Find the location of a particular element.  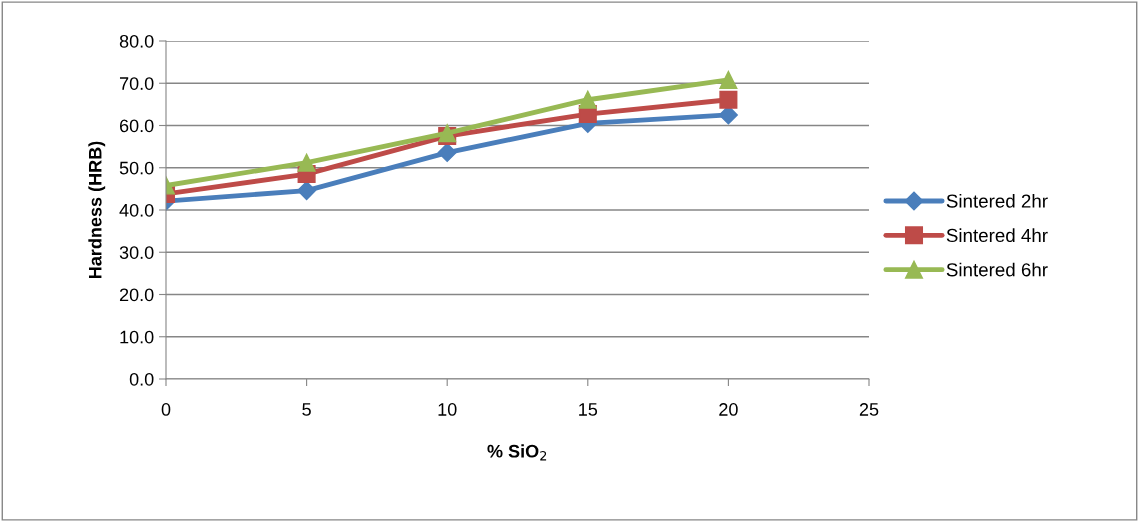

legend-label: Sintered 6hr is located at coordinates (997, 269).